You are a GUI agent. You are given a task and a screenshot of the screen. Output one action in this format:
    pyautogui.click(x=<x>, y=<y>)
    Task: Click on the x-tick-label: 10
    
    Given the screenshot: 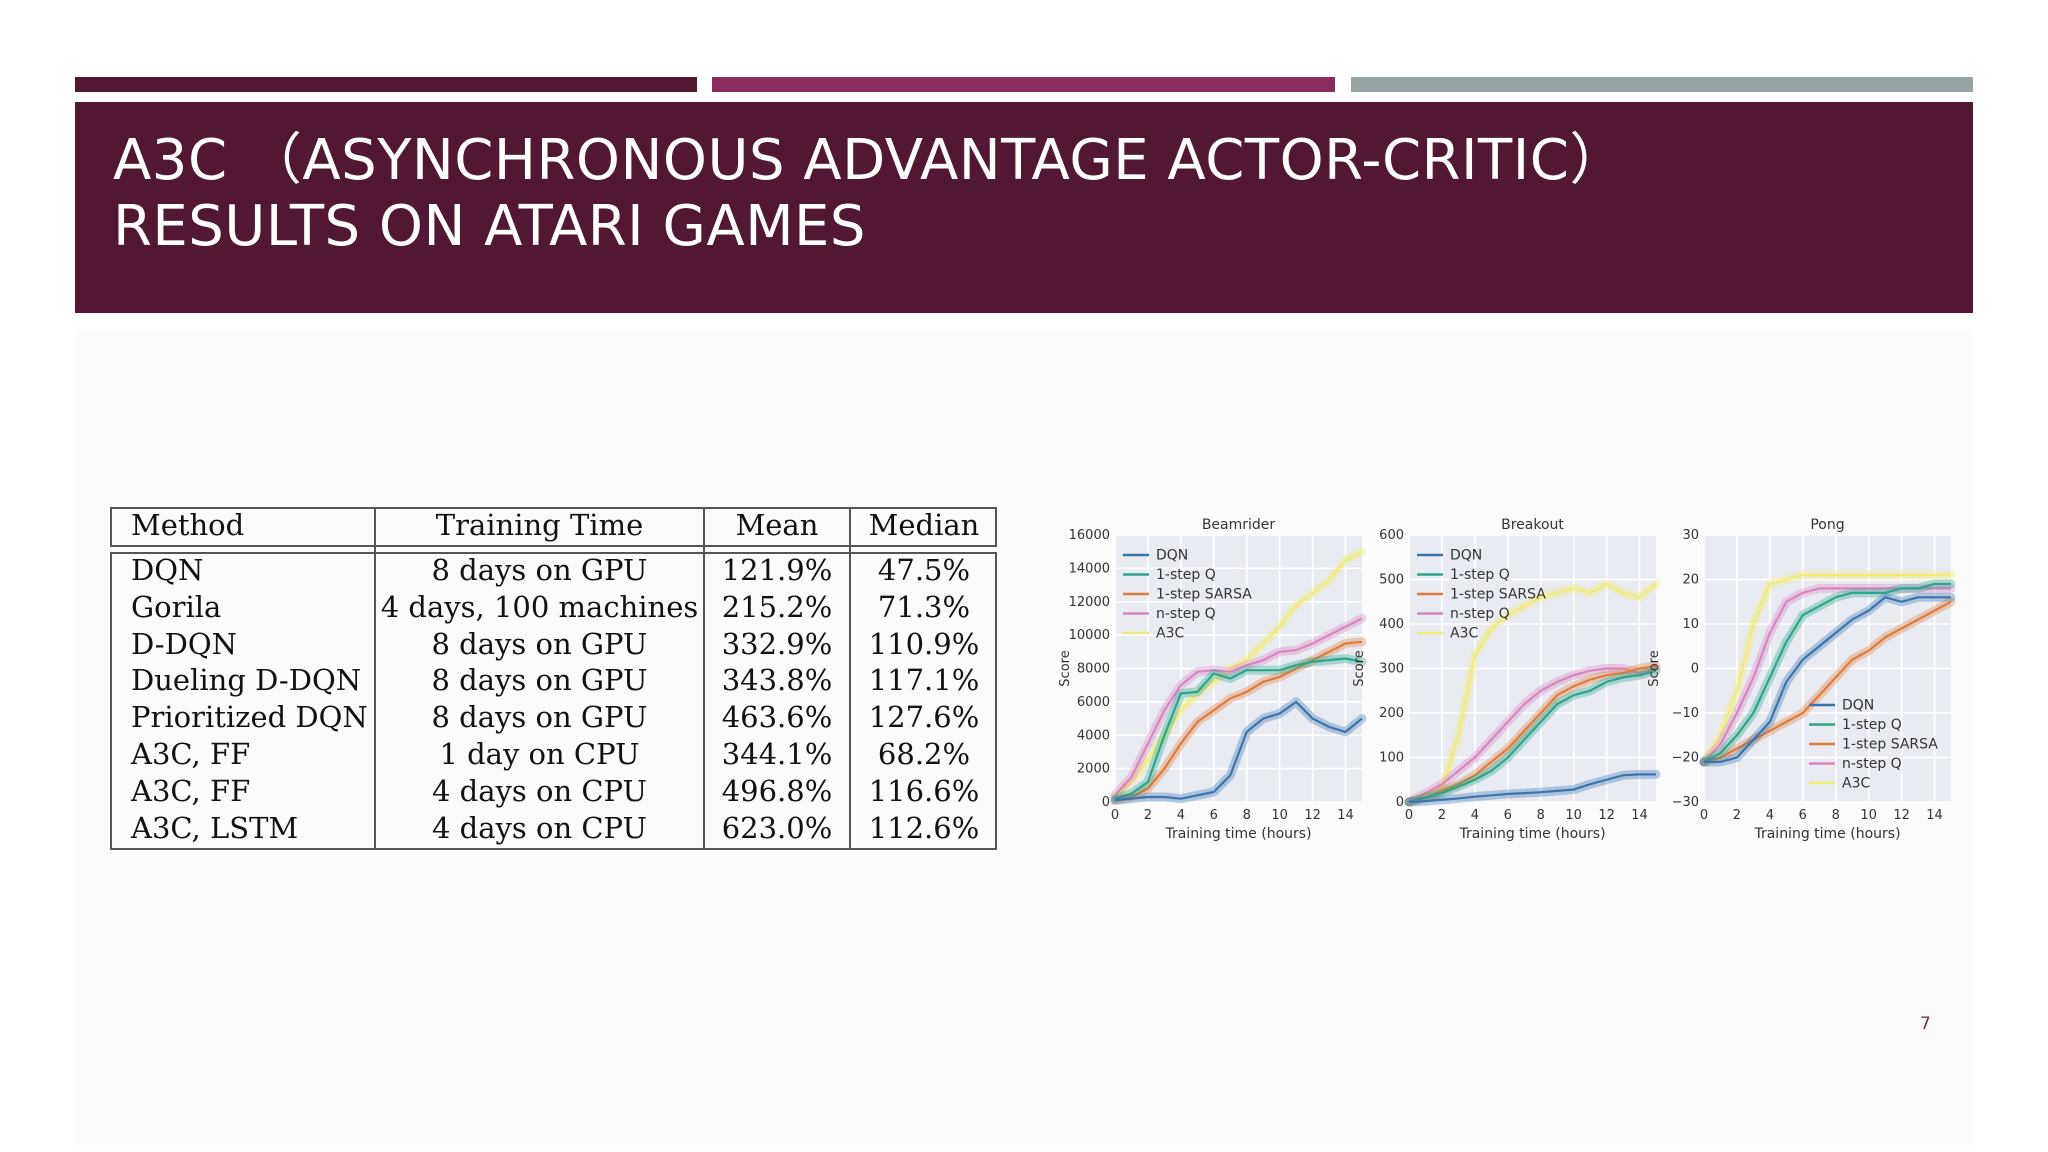 What is the action you would take?
    pyautogui.click(x=1868, y=815)
    